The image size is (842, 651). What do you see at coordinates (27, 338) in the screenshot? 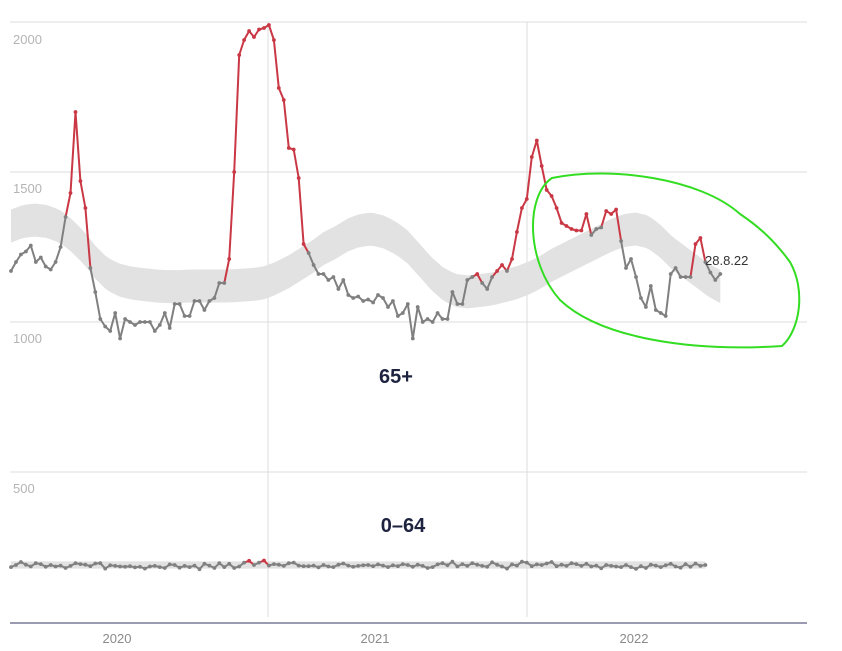
I see `y-tick-label-1000: 1000` at bounding box center [27, 338].